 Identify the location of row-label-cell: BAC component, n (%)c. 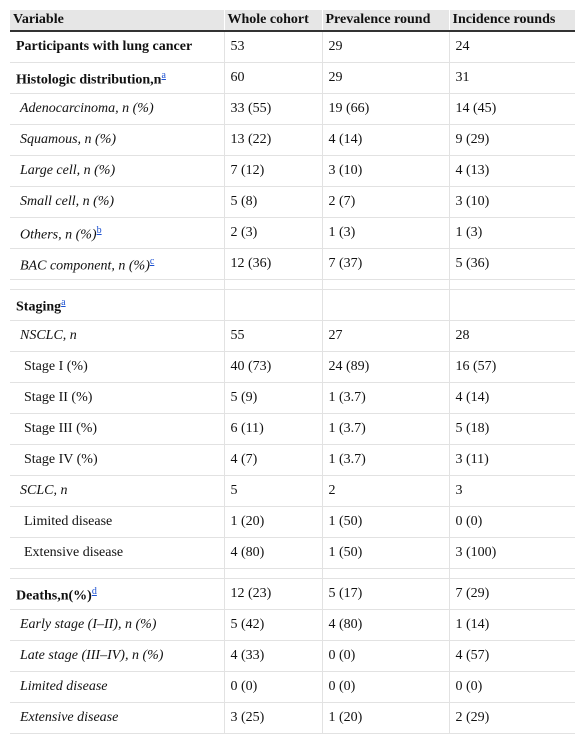
(117, 264).